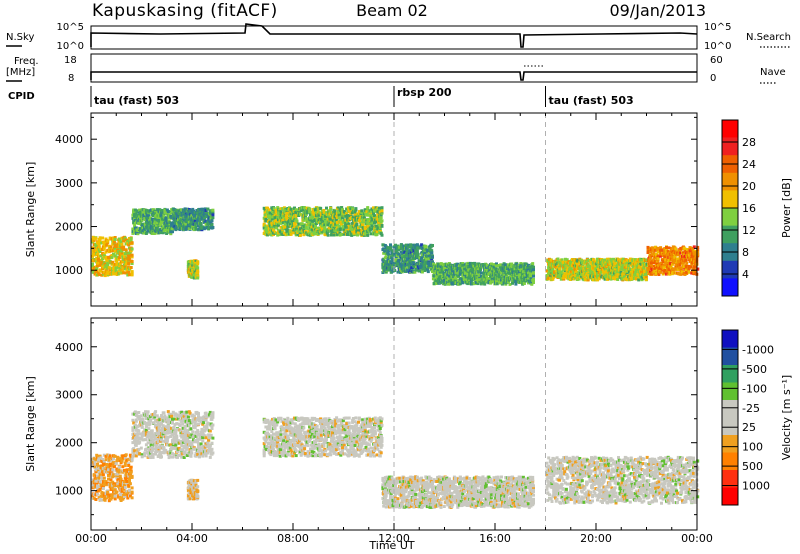  Describe the element at coordinates (394, 68) in the screenshot. I see `freq-strip-frame` at that location.